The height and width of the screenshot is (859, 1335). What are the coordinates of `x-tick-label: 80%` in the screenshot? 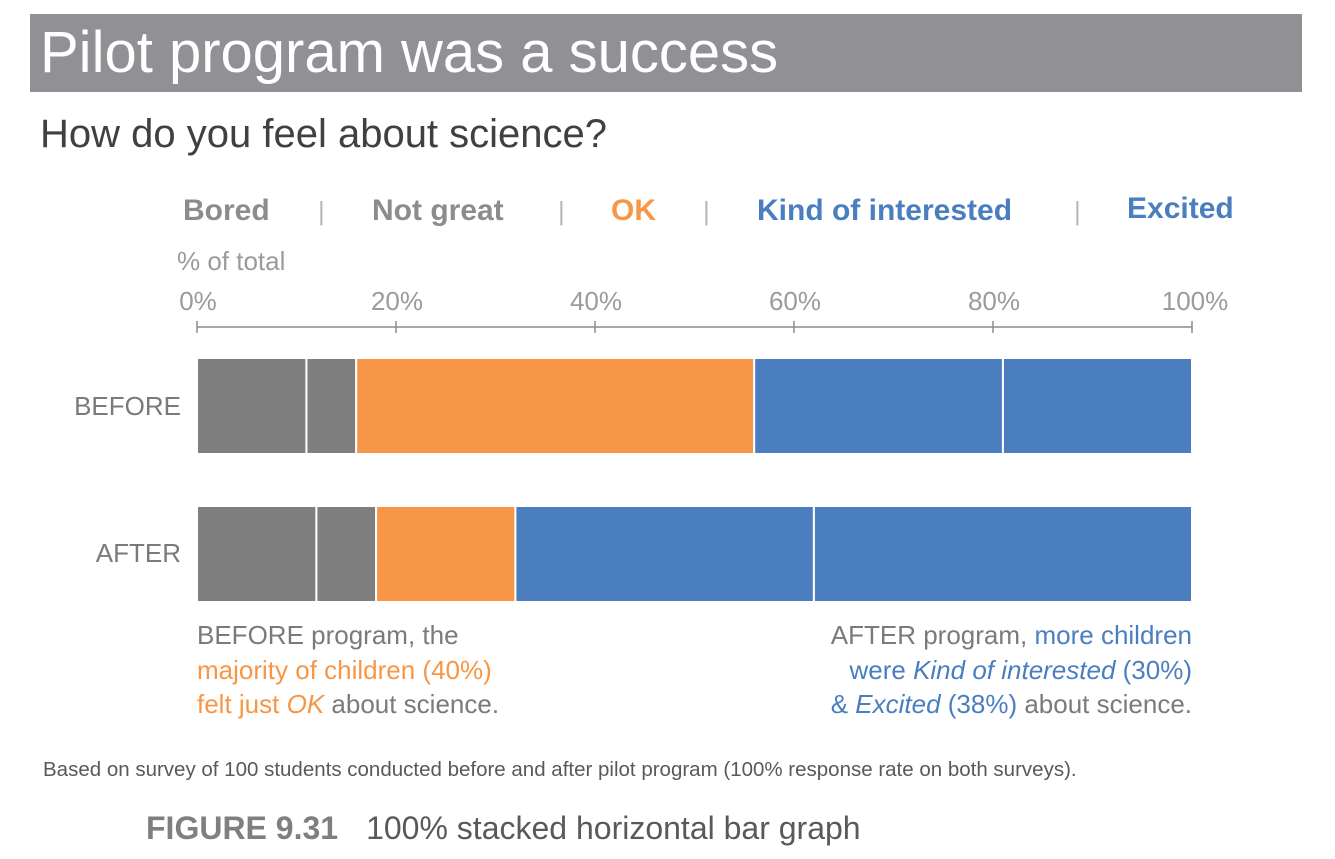 It's located at (994, 301).